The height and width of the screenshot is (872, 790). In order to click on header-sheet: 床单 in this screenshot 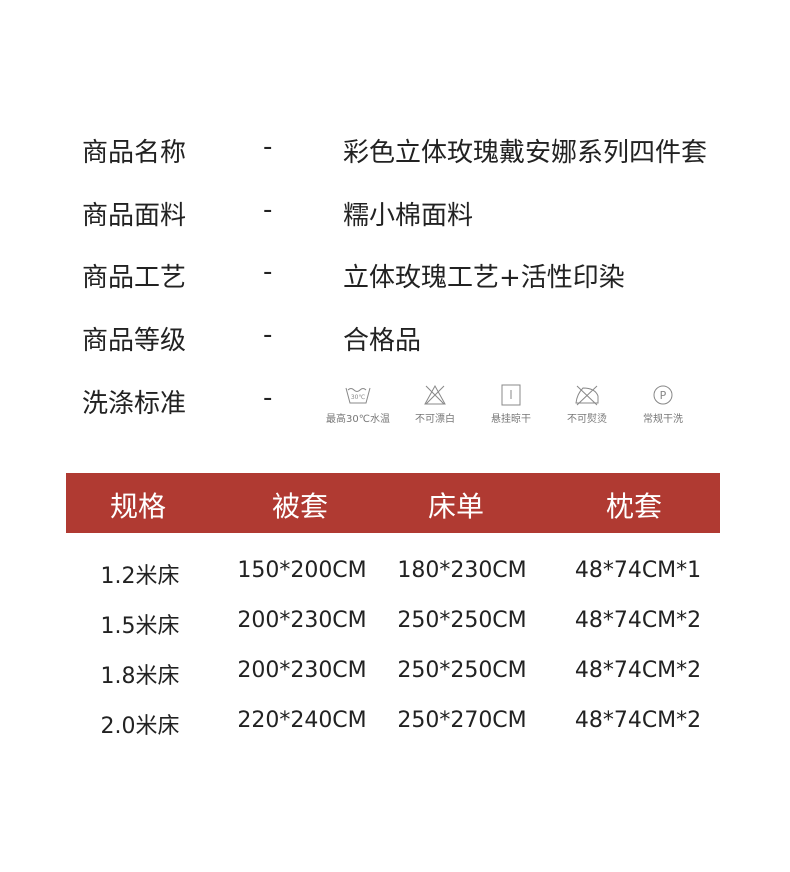, I will do `click(455, 506)`.